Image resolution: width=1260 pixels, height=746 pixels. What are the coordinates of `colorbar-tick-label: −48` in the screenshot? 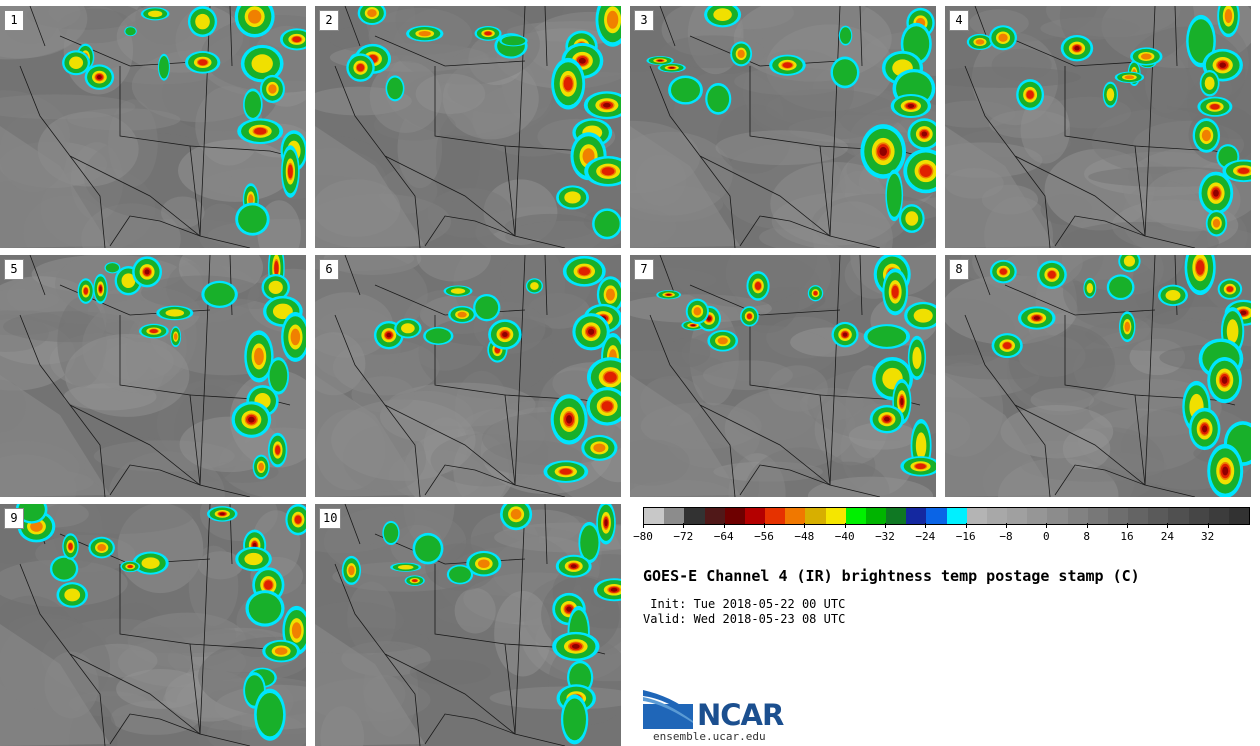 It's located at (804, 536).